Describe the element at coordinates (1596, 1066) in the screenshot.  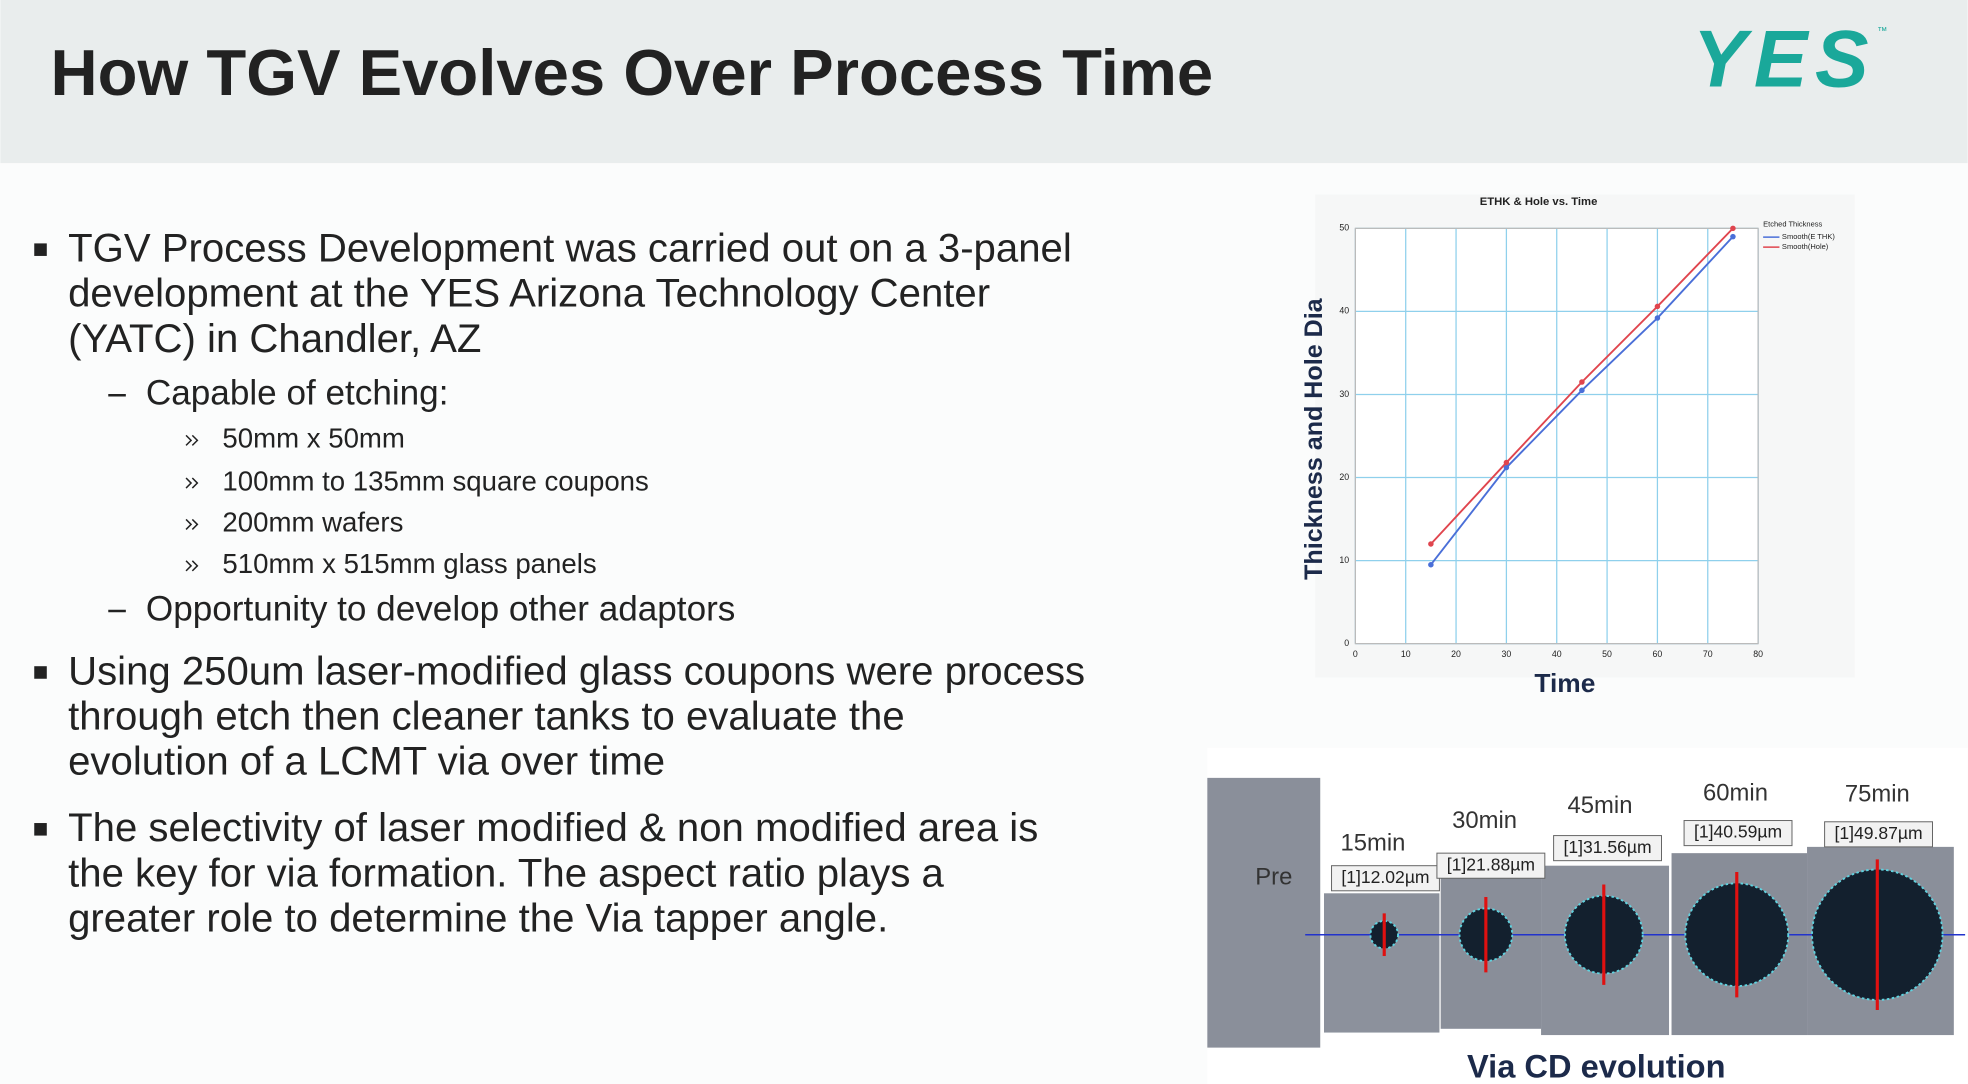
I see `via-title: Via CD evolution` at that location.